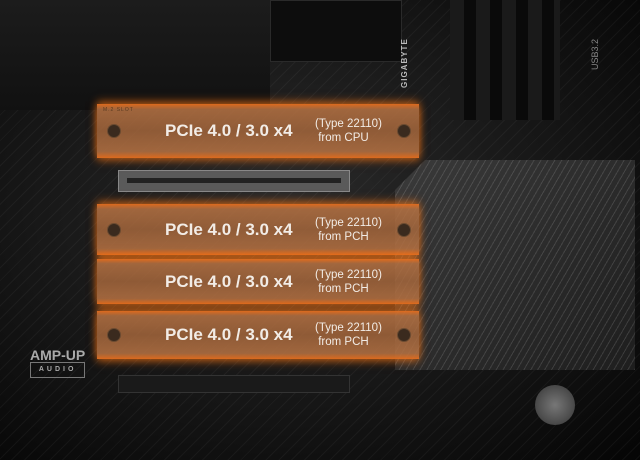 The height and width of the screenshot is (460, 640). What do you see at coordinates (135, 55) in the screenshot?
I see `vrm-heatsink` at bounding box center [135, 55].